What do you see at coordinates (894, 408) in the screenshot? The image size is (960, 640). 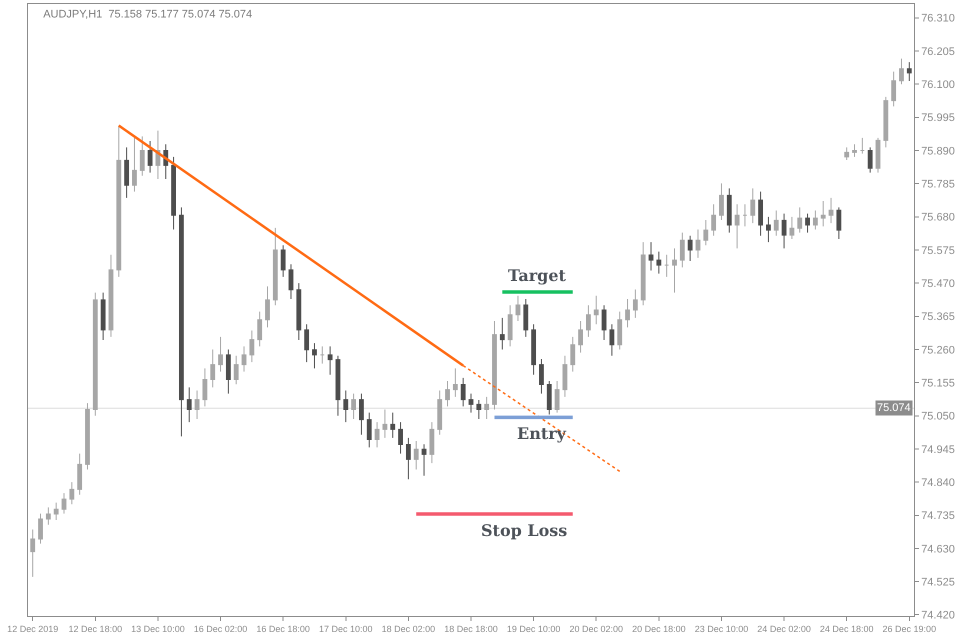 I see `ref-line-label: 75.074` at bounding box center [894, 408].